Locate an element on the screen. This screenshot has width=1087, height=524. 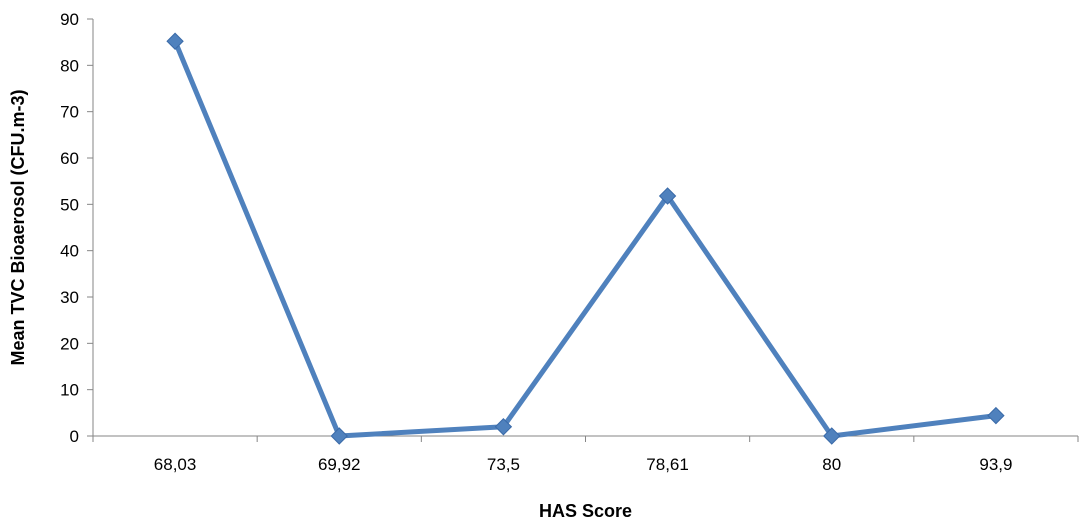
x-tick-label: 73,5 is located at coordinates (503, 464).